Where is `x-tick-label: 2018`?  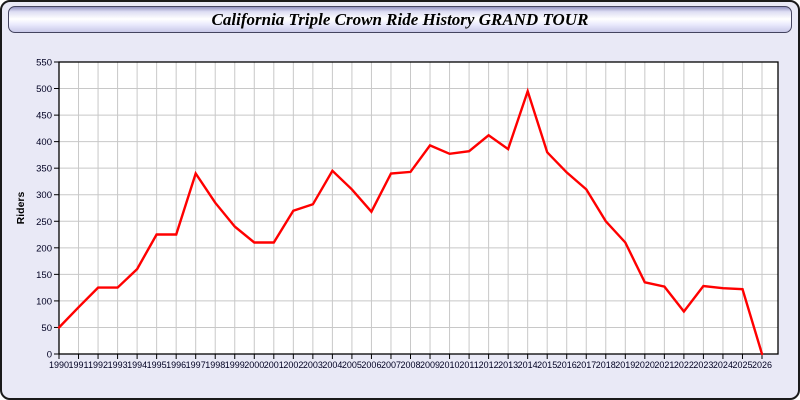 x-tick-label: 2018 is located at coordinates (606, 365).